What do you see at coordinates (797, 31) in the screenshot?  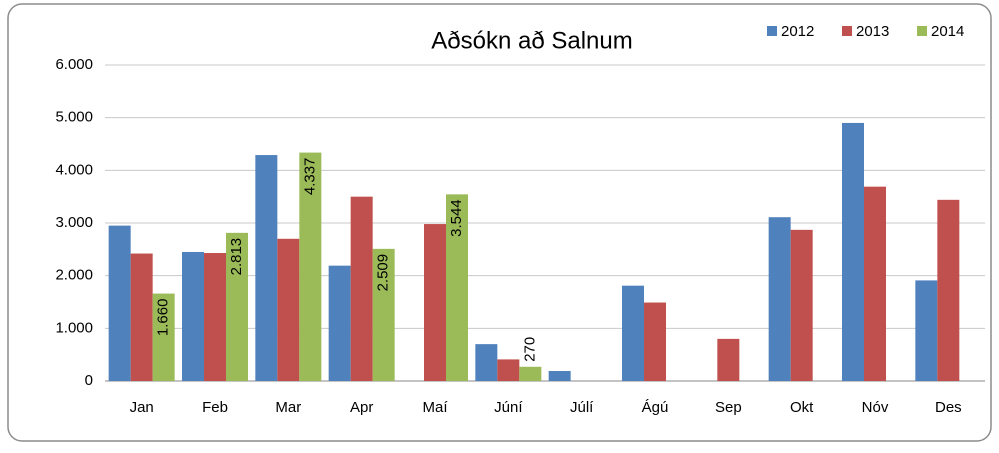 I see `legend-label: 2012` at bounding box center [797, 31].